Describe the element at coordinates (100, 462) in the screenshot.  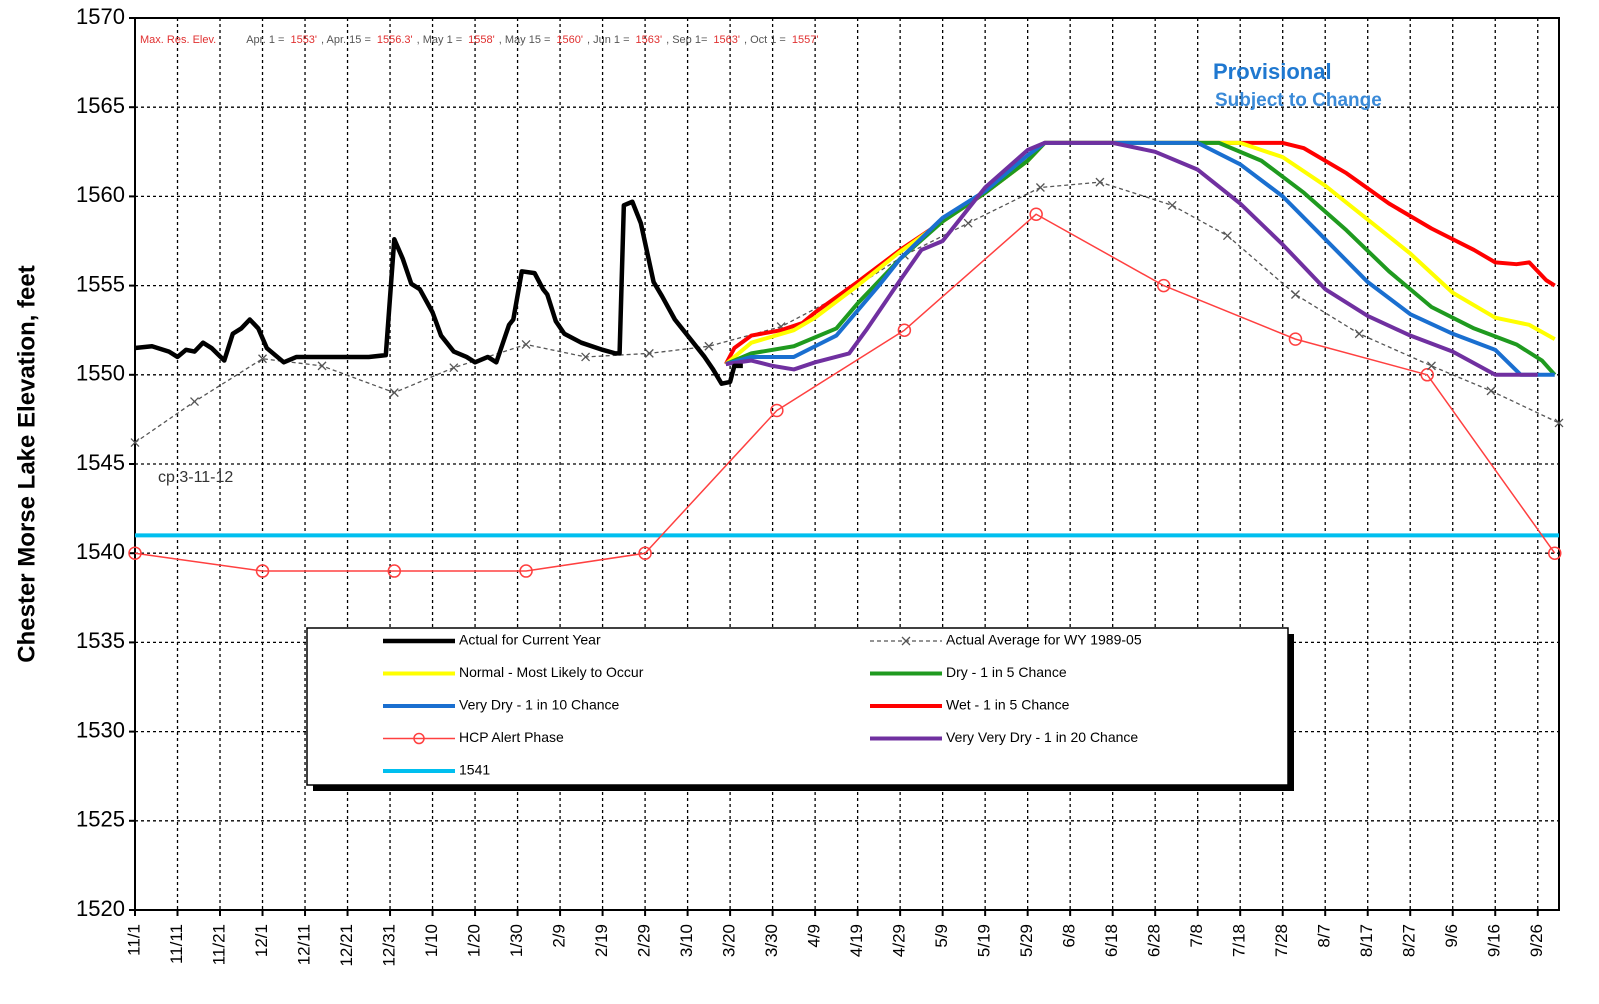
I see `y-tick-label: 1545` at that location.